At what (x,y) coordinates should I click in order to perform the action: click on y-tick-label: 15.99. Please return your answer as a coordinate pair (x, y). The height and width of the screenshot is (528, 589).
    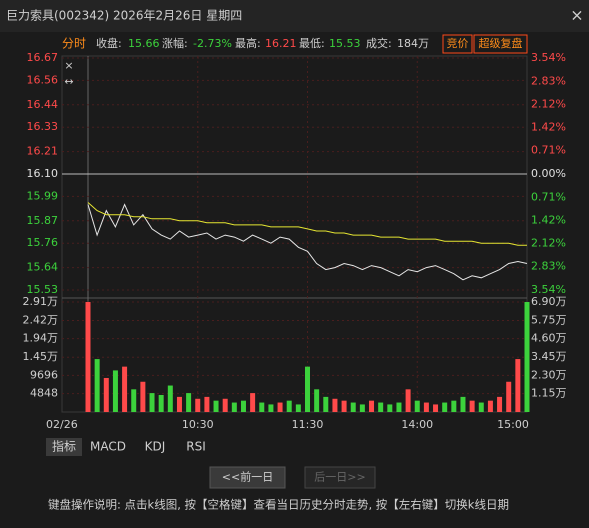
    Looking at the image, I should click on (43, 195).